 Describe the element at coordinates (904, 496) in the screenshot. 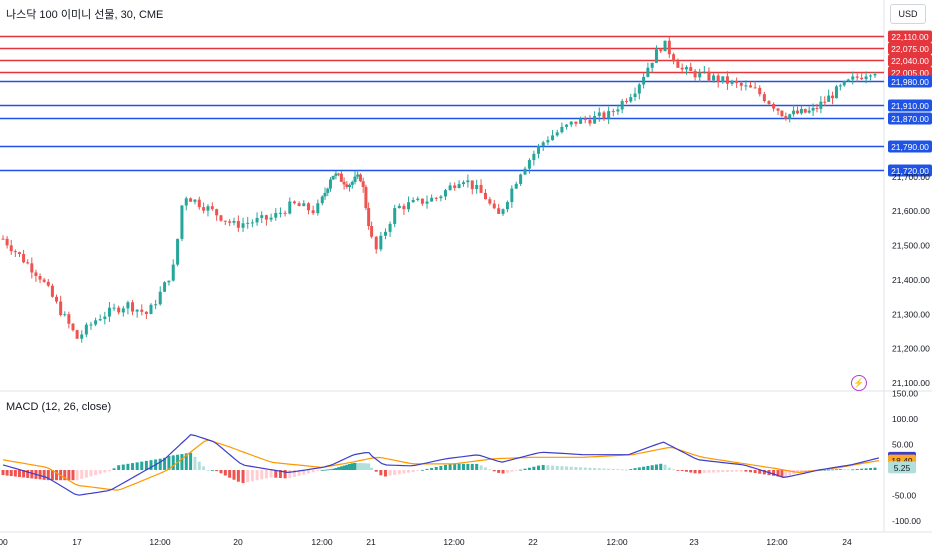

I see `macd-tick-label: -50.00` at that location.